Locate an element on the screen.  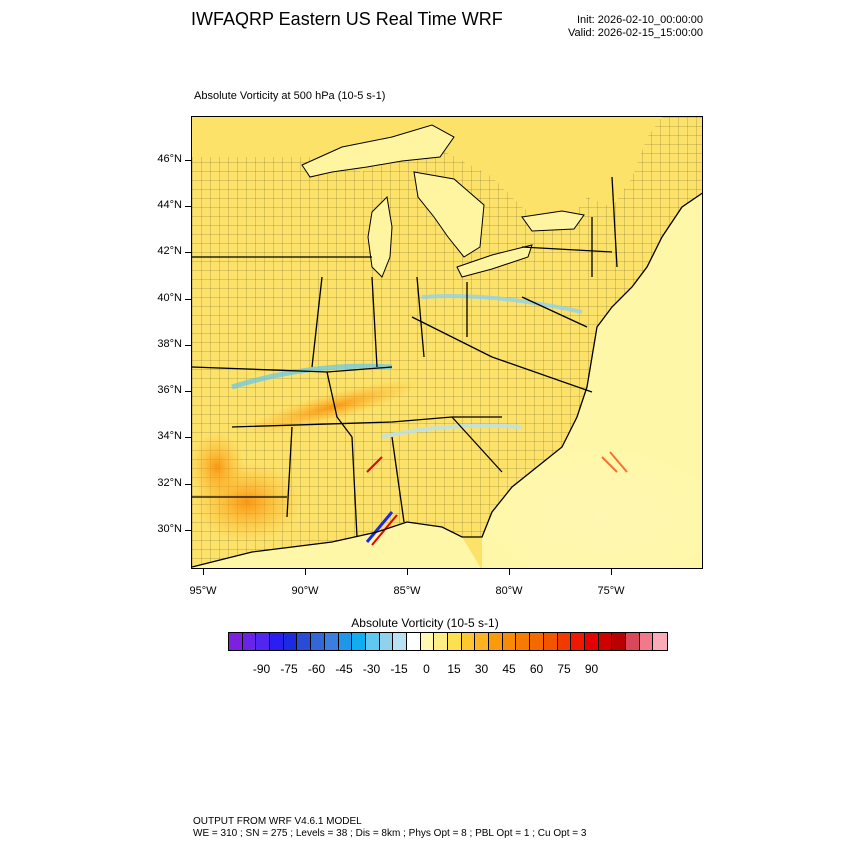
lon-label-80: 80°W is located at coordinates (509, 591).